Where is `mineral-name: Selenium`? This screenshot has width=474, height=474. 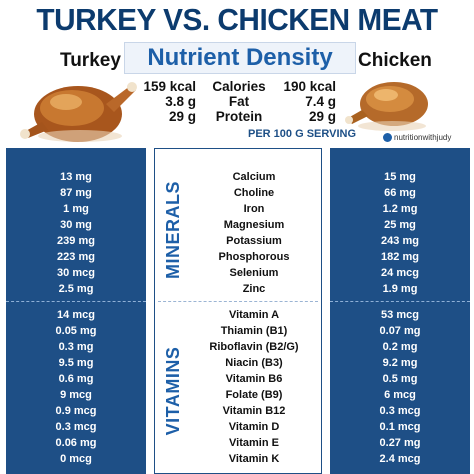 mineral-name: Selenium is located at coordinates (254, 273).